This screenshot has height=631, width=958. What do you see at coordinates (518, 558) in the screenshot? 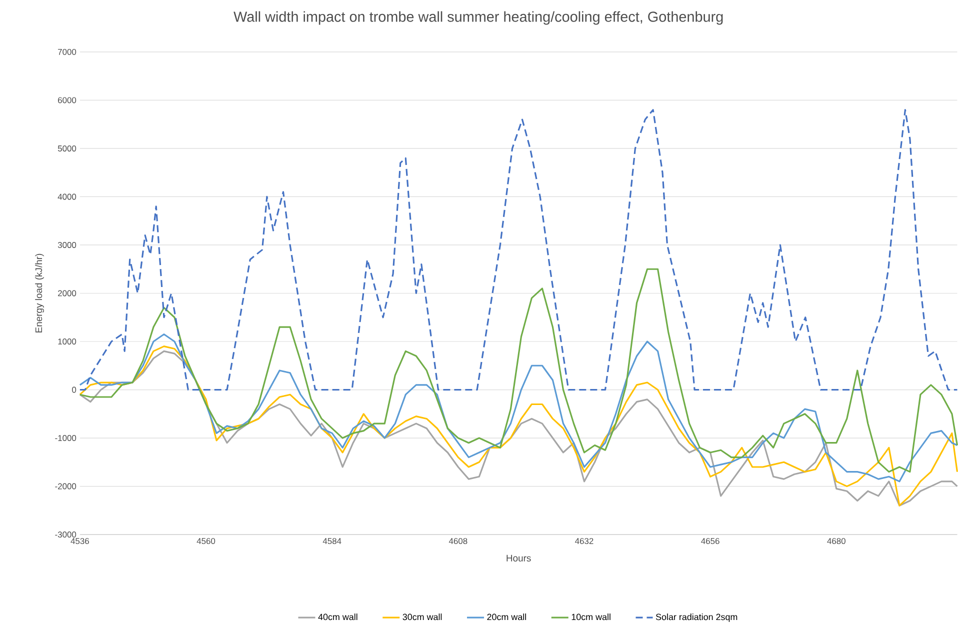
I see `x-axis-title: Hours` at bounding box center [518, 558].